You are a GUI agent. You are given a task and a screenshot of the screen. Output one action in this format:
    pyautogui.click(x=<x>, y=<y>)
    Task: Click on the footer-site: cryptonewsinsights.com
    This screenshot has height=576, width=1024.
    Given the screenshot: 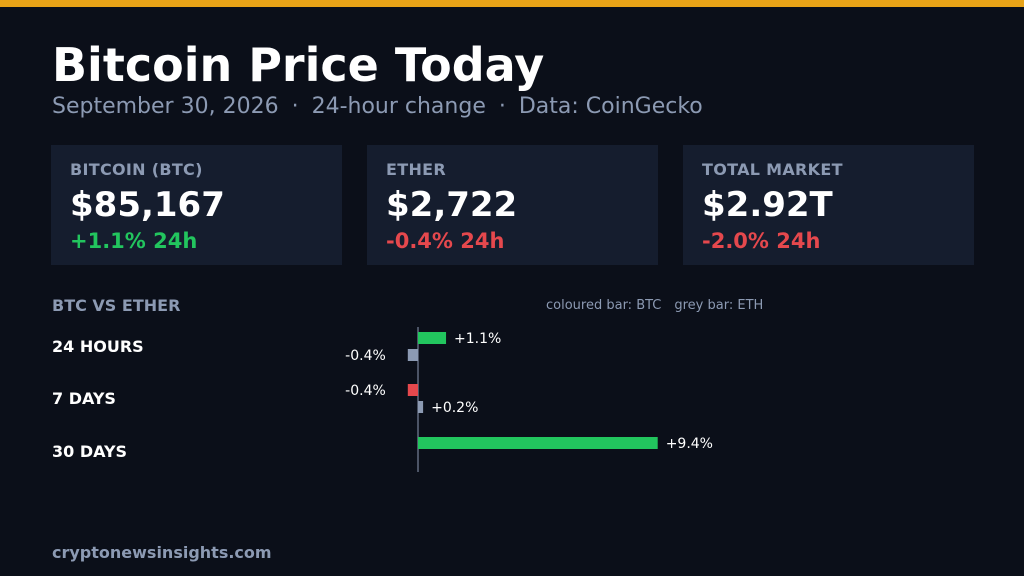 What is the action you would take?
    pyautogui.click(x=162, y=552)
    